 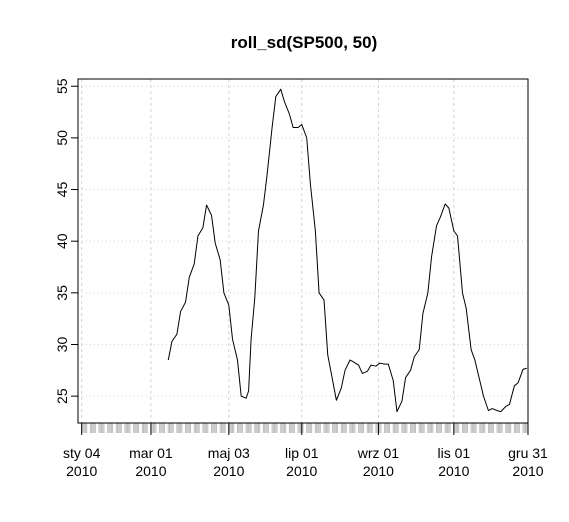 I want to click on x-tick-label: mar 01, so click(x=151, y=453).